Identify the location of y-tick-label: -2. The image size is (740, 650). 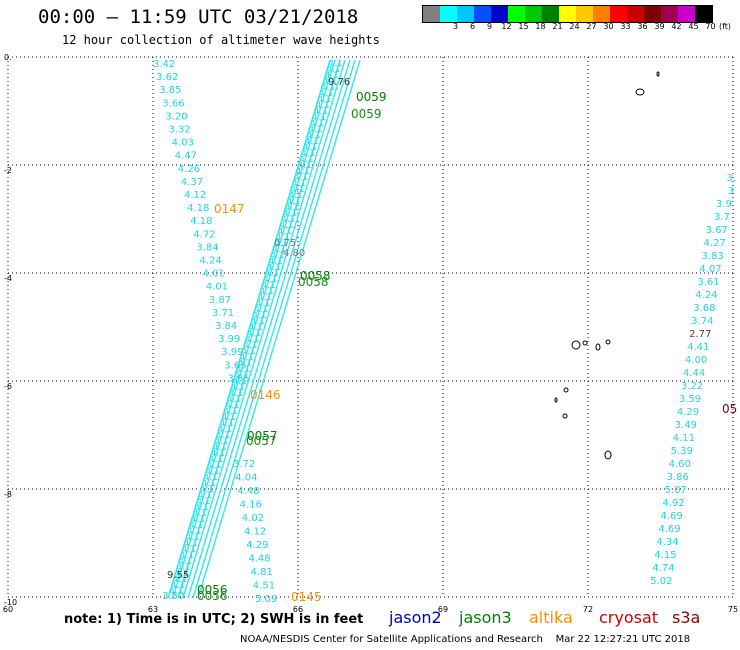
(8, 170).